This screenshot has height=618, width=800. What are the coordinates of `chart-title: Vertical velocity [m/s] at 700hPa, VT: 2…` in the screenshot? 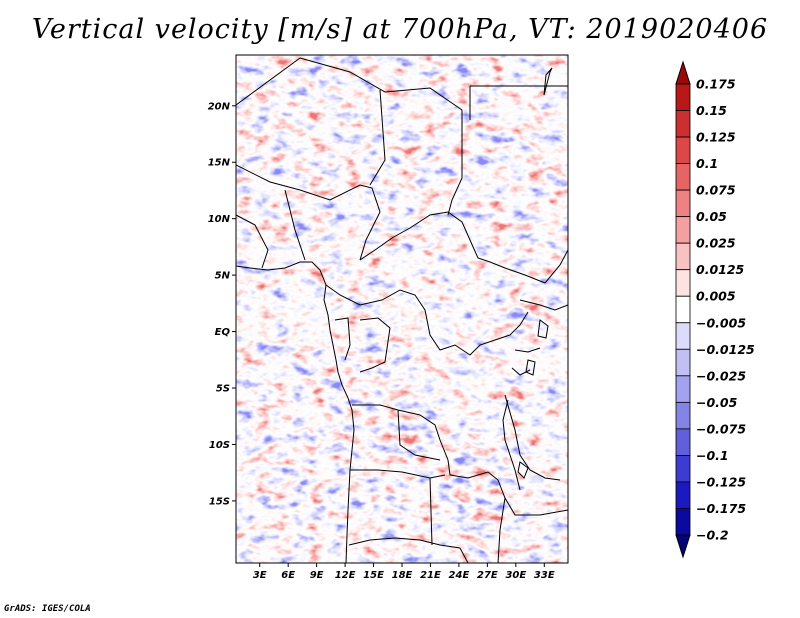 It's located at (400, 29).